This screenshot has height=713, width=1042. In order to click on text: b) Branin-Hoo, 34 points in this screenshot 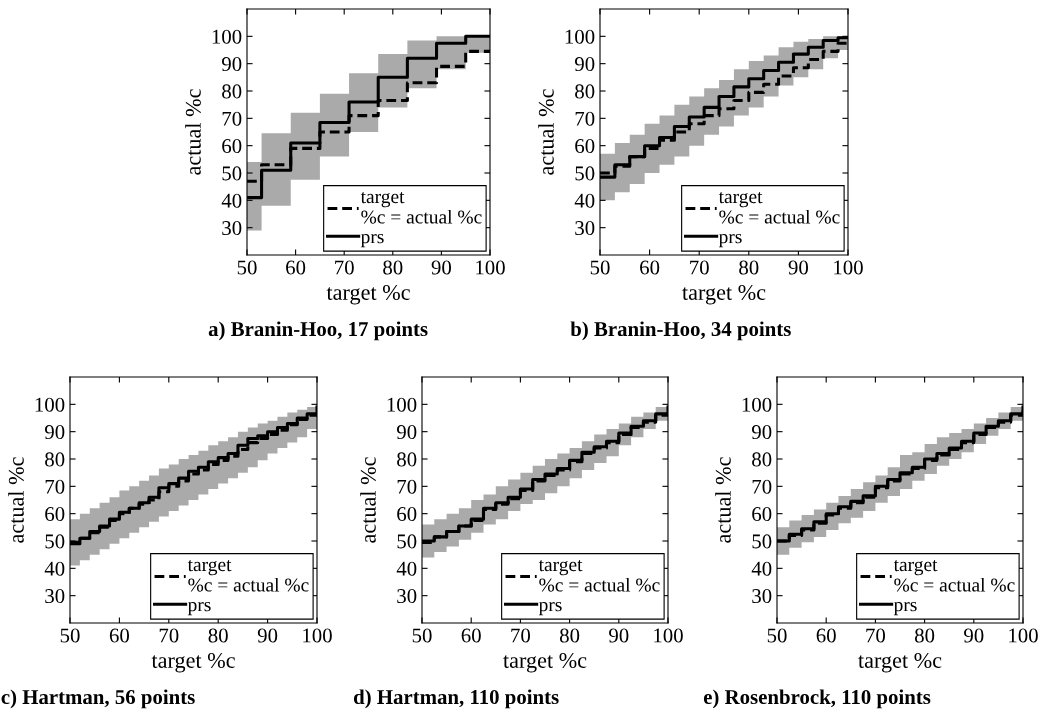, I will do `click(680, 331)`.